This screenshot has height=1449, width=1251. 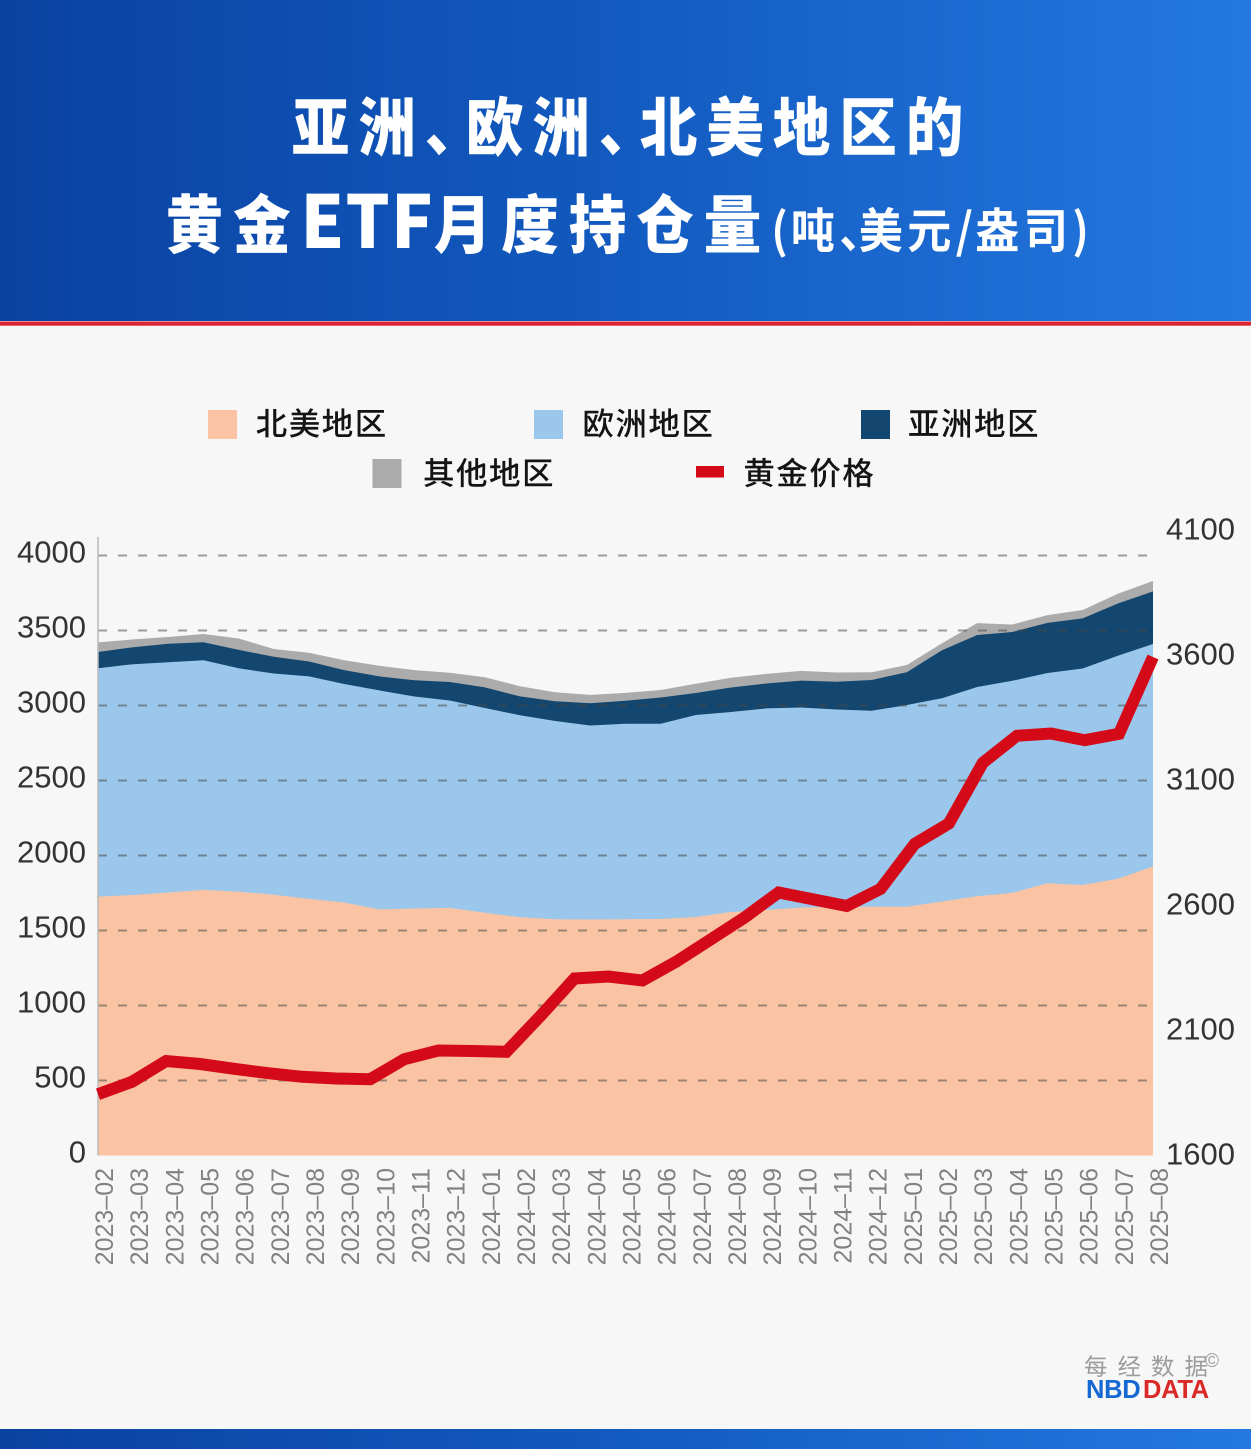 What do you see at coordinates (140, 1216) in the screenshot?
I see `svg-text: 2023–03` at bounding box center [140, 1216].